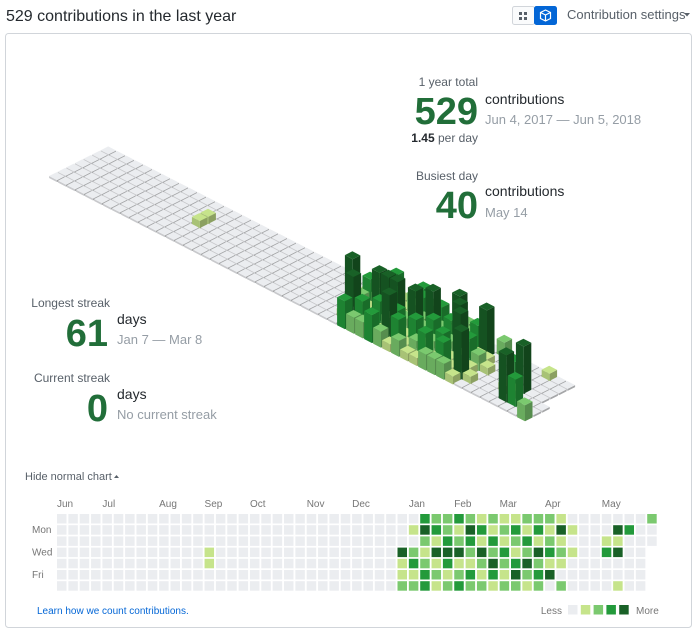  What do you see at coordinates (509, 504) in the screenshot?
I see `month-label: Mar` at bounding box center [509, 504].